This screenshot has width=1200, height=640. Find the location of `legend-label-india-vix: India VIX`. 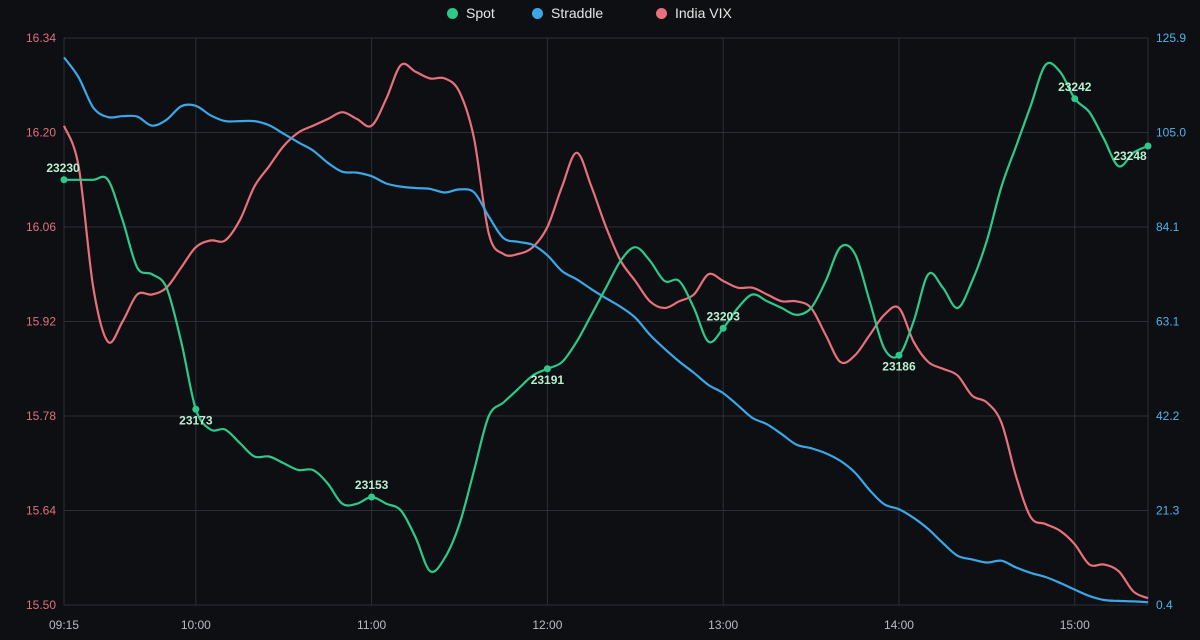

legend-label-india-vix: India VIX is located at coordinates (703, 13).